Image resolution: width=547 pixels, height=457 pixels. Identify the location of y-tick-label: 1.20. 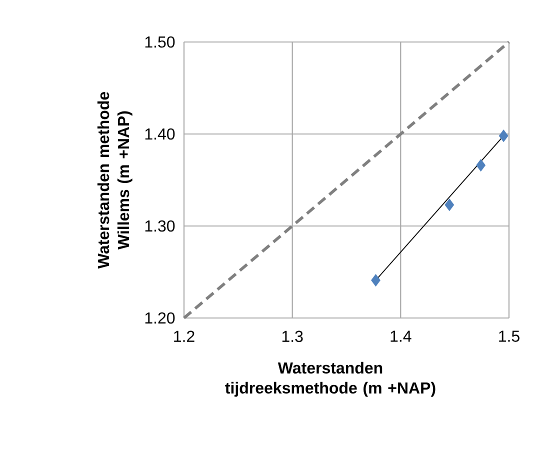
(160, 318).